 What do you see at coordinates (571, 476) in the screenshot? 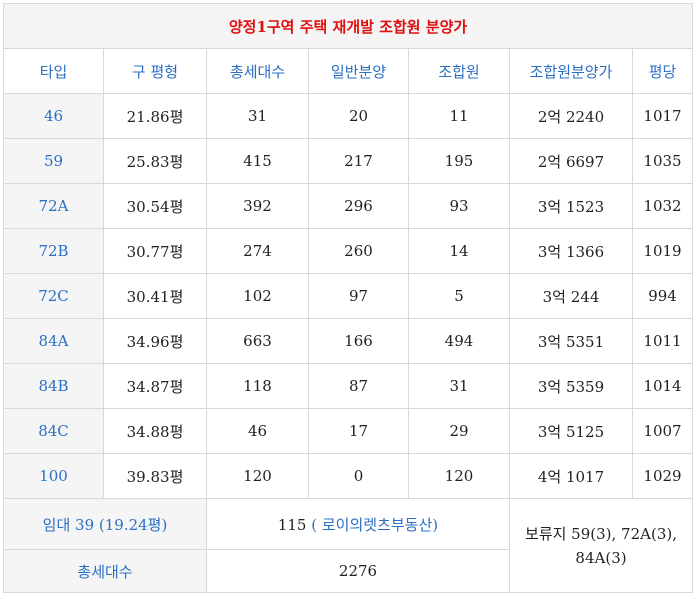
I see `table-cell: 4억 1017` at bounding box center [571, 476].